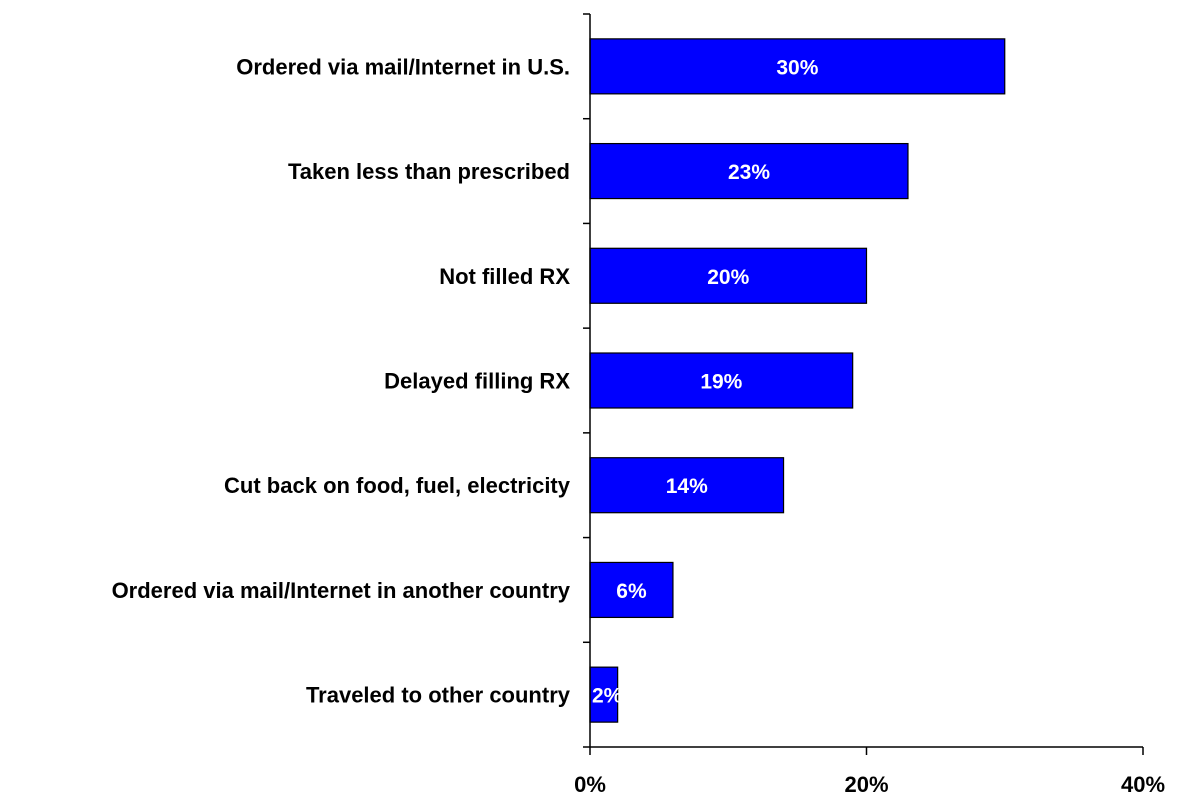 This screenshot has width=1179, height=799. What do you see at coordinates (397, 485) in the screenshot?
I see `category-label: Cut back on food, fuel, electricity` at bounding box center [397, 485].